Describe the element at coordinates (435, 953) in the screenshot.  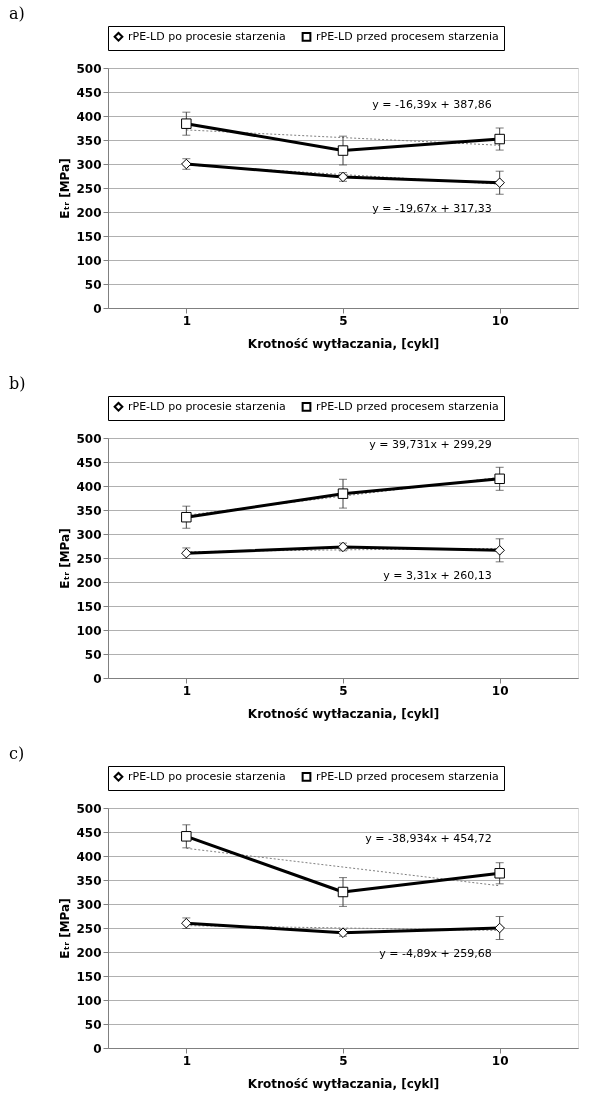
I see `annotation: y = -4,89x + 259,68` at that location.